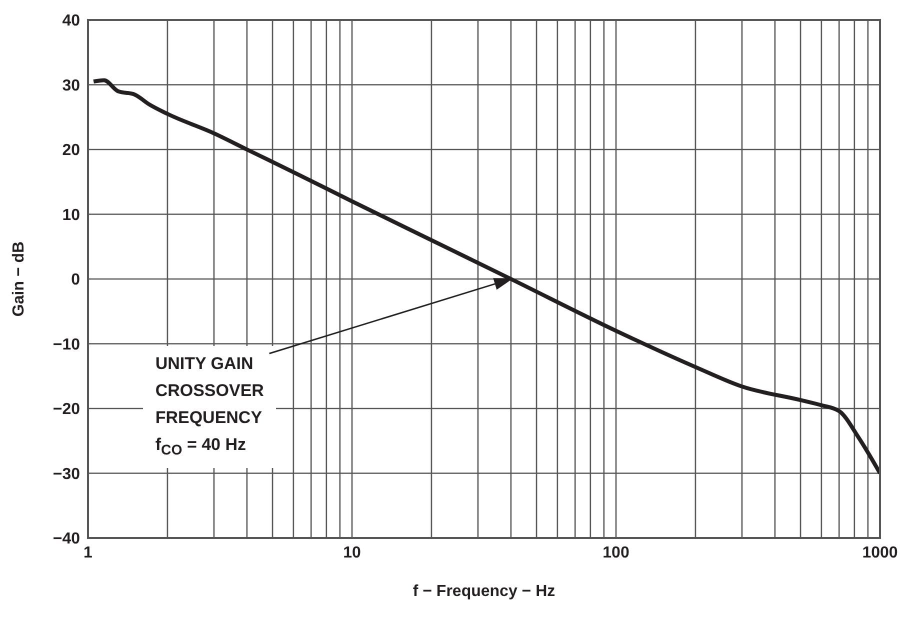 This screenshot has height=620, width=913. Describe the element at coordinates (352, 553) in the screenshot. I see `x-tick-label: 10` at that location.